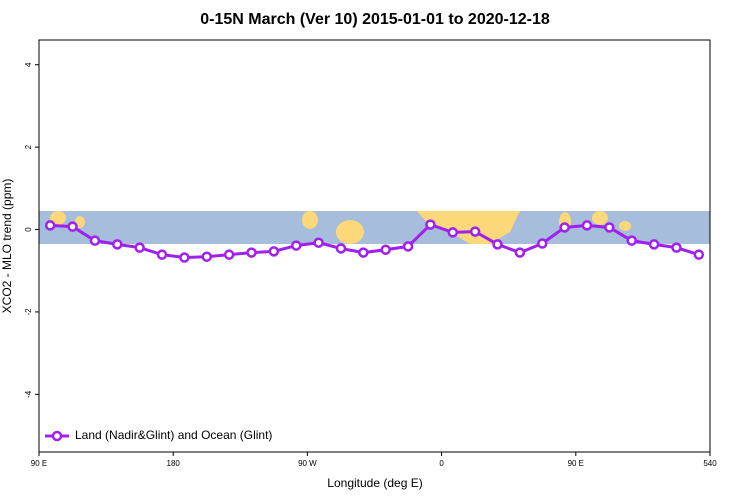 The image size is (750, 500). I want to click on y-tick-label: 2, so click(28, 146).